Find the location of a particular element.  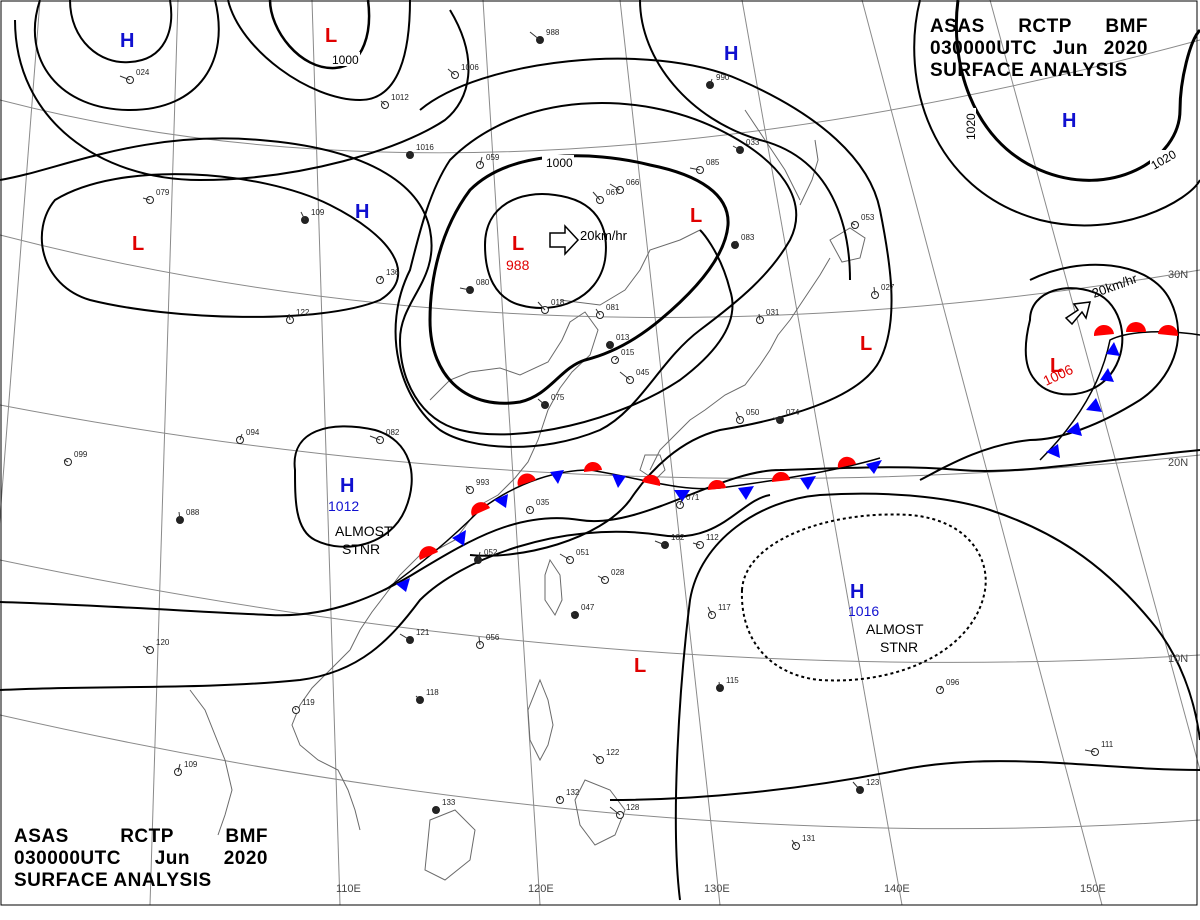

isobar-1000-main is located at coordinates (579, 279).